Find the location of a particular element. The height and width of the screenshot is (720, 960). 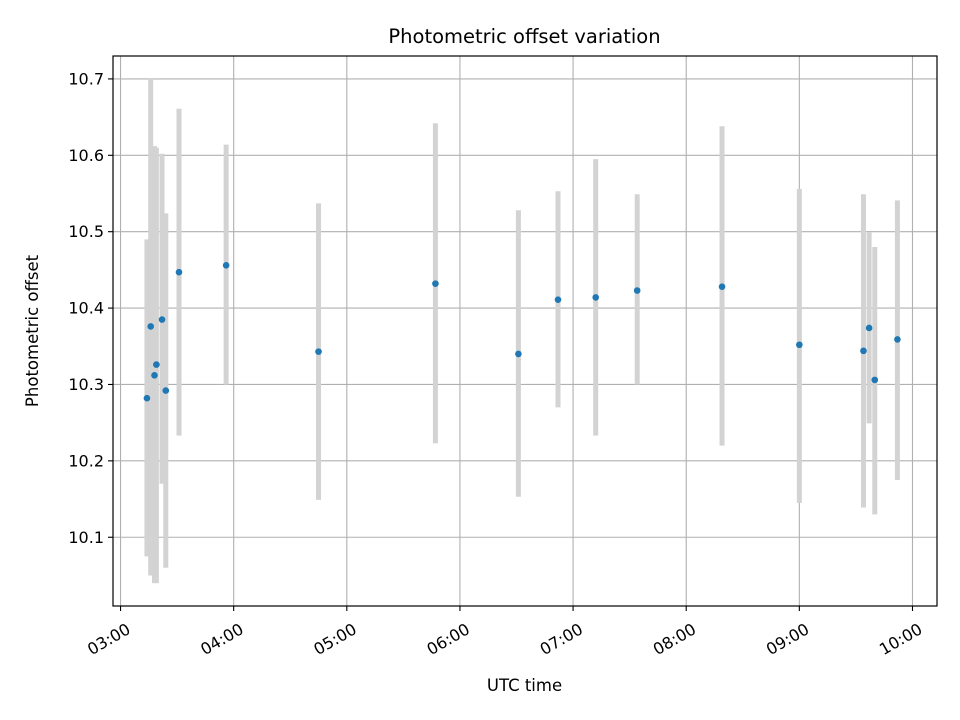

x-axis-title: UTC time is located at coordinates (524, 685).